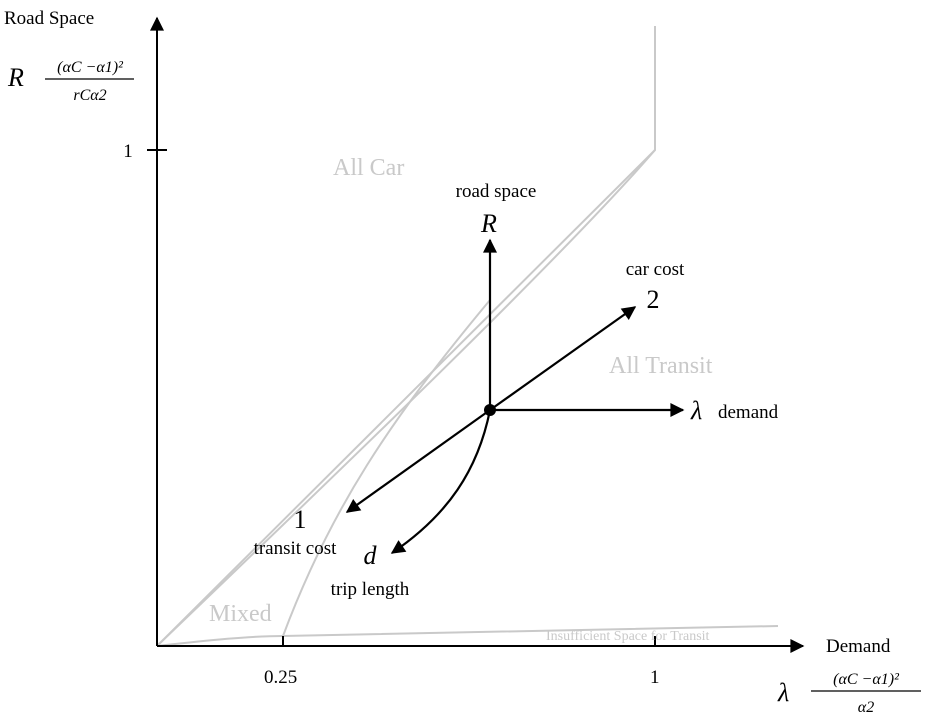 Image resolution: width=929 pixels, height=721 pixels. What do you see at coordinates (280, 677) in the screenshot?
I see `x-tick-label-025: 0.25` at bounding box center [280, 677].